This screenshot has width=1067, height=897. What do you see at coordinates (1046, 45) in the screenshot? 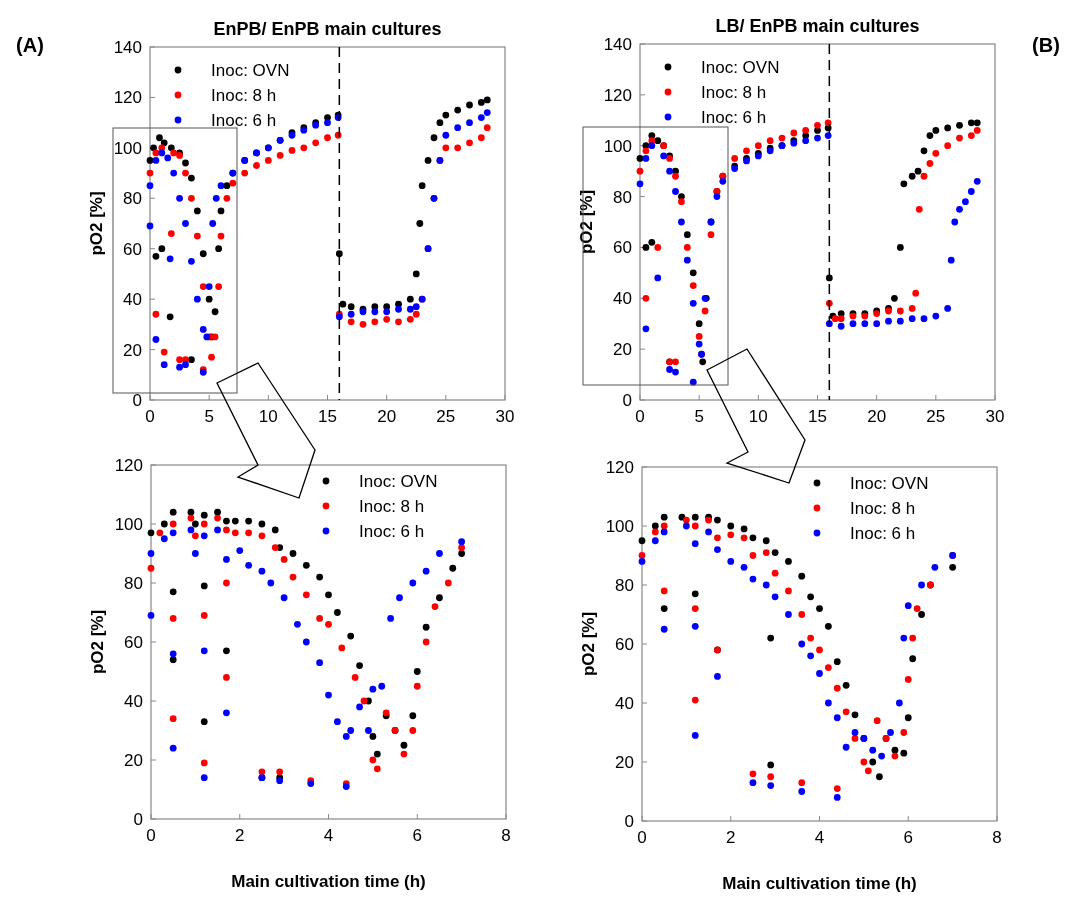
I see `text: (B)` at bounding box center [1046, 45].